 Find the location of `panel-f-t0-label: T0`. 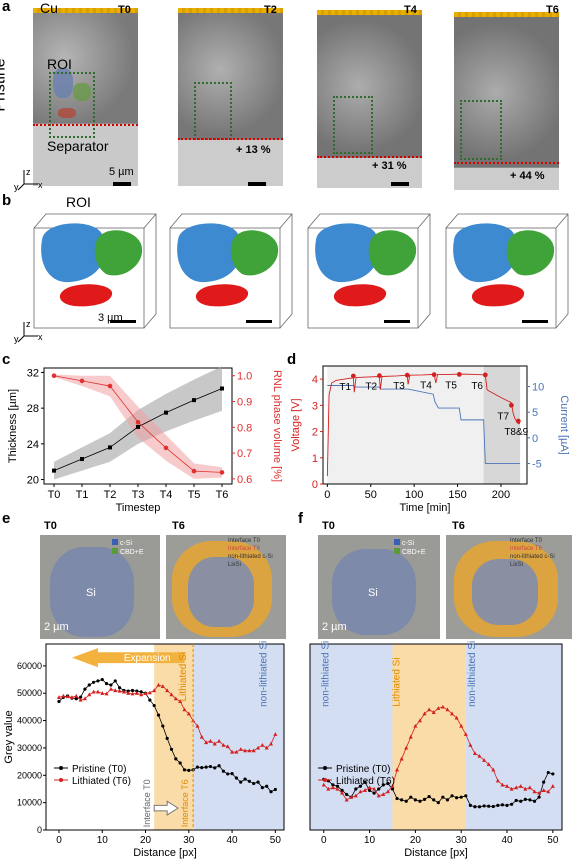

panel-f-t0-label: T0 is located at coordinates (328, 526).